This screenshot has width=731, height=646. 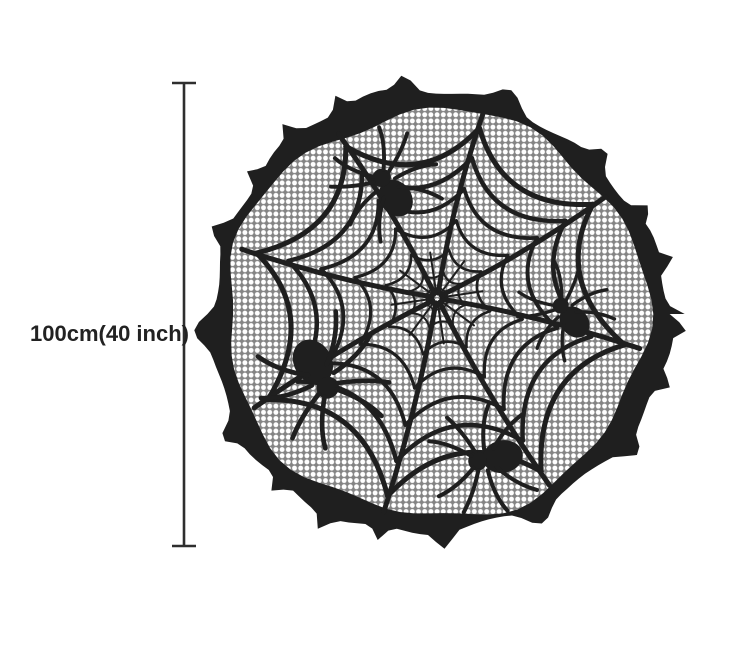 What do you see at coordinates (109, 333) in the screenshot?
I see `dimension-label: 100cm(40 inch)` at bounding box center [109, 333].